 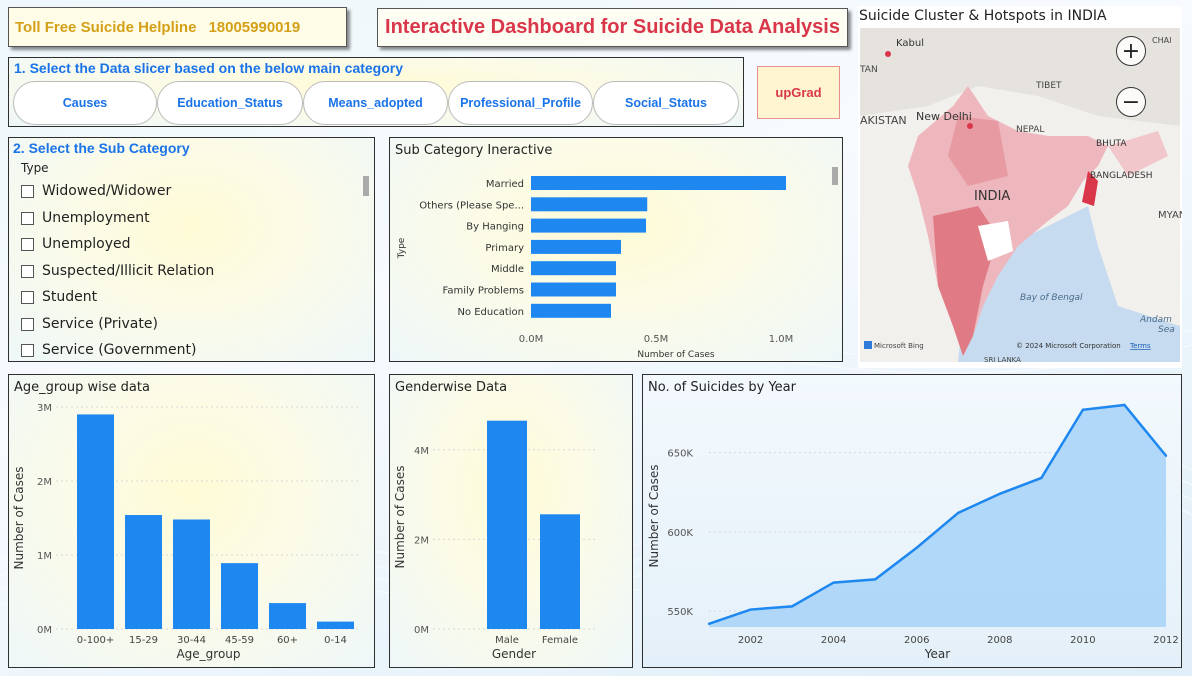 What do you see at coordinates (680, 454) in the screenshot?
I see `tick-label: 650K` at bounding box center [680, 454].